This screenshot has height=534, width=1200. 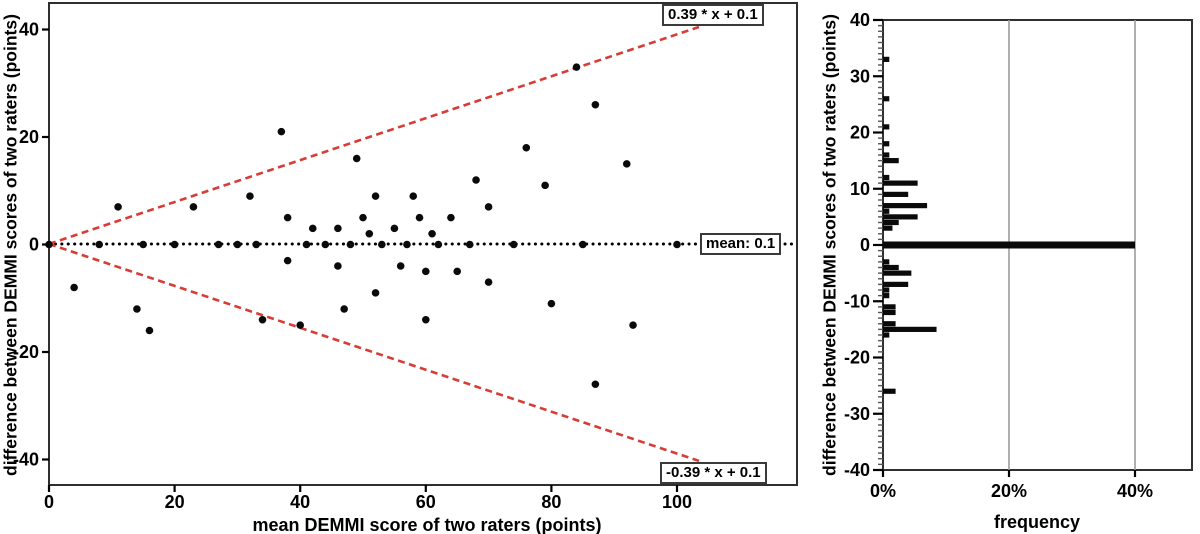 What do you see at coordinates (368, 498) in the screenshot?
I see `left-x-axis: 0 20 40 60 80 100` at bounding box center [368, 498].